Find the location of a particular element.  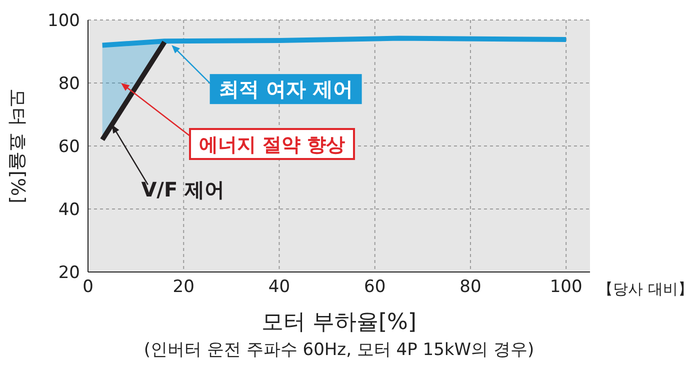

series-label: 최적 여자 제어 is located at coordinates (285, 89).